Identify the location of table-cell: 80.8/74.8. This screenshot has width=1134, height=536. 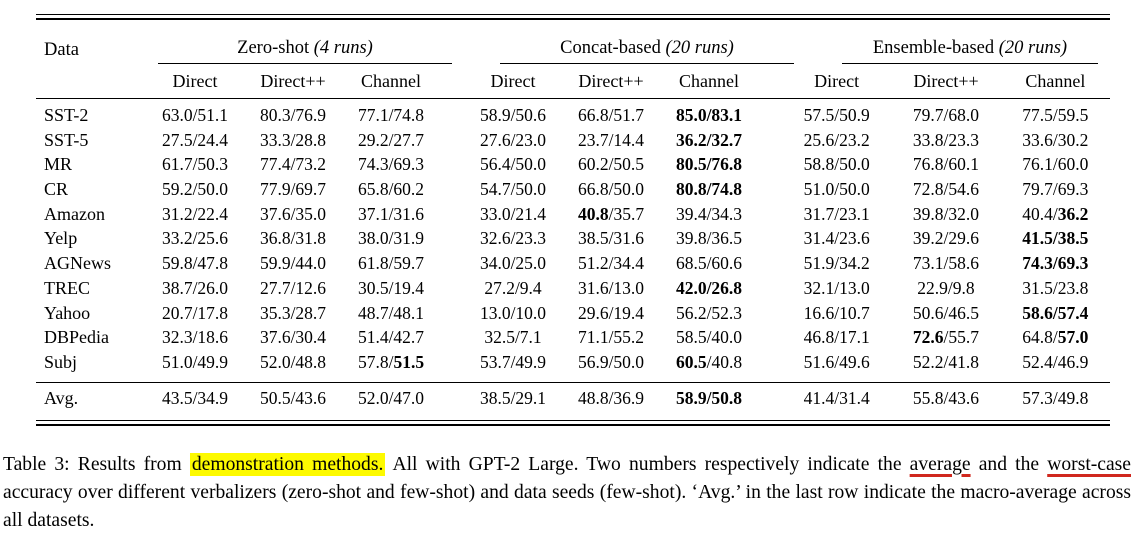
(709, 189).